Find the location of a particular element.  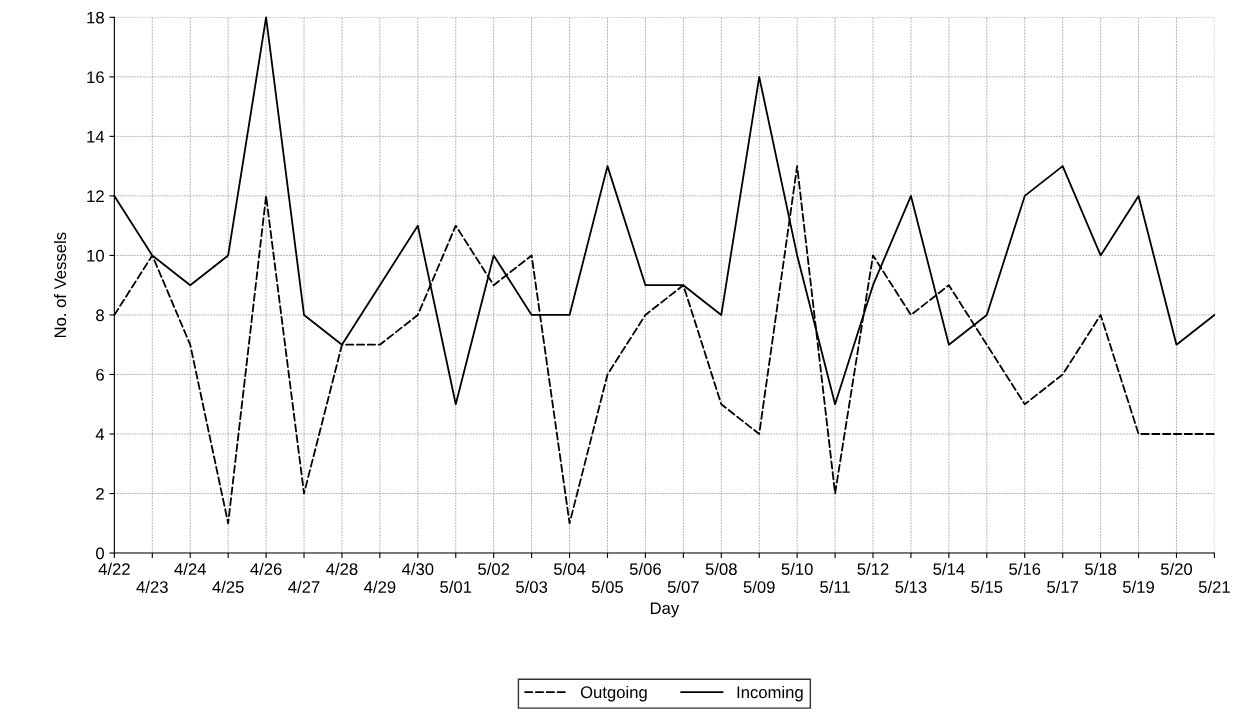

x-tick-label: 5/09 is located at coordinates (759, 586).